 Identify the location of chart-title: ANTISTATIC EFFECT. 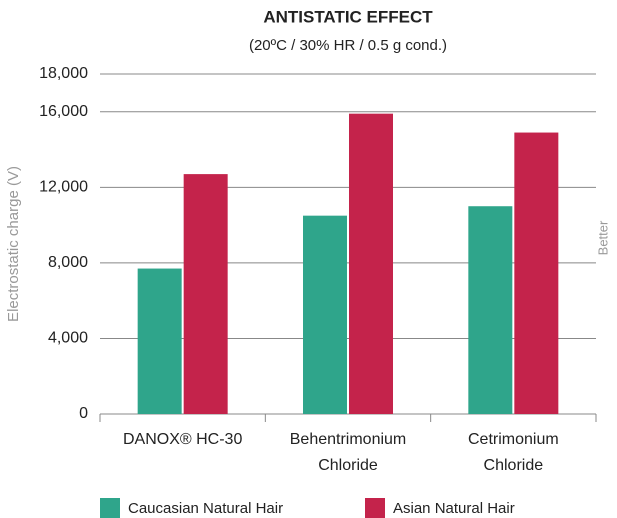
(348, 16).